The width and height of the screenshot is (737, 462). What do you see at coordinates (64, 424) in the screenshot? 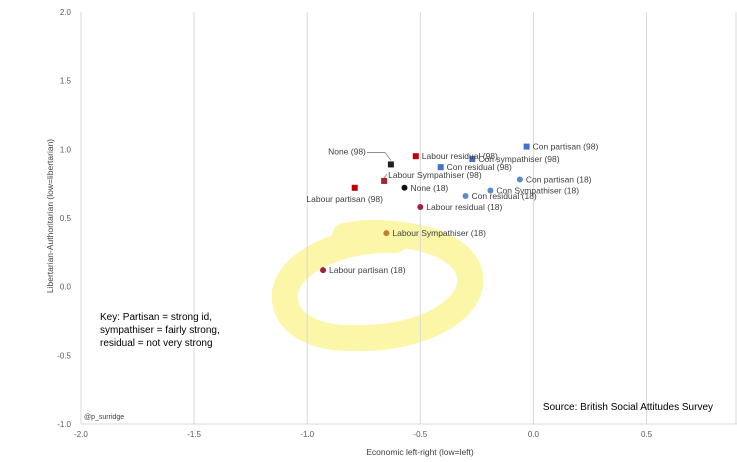
I see `y-tick-label: -1.0` at bounding box center [64, 424].